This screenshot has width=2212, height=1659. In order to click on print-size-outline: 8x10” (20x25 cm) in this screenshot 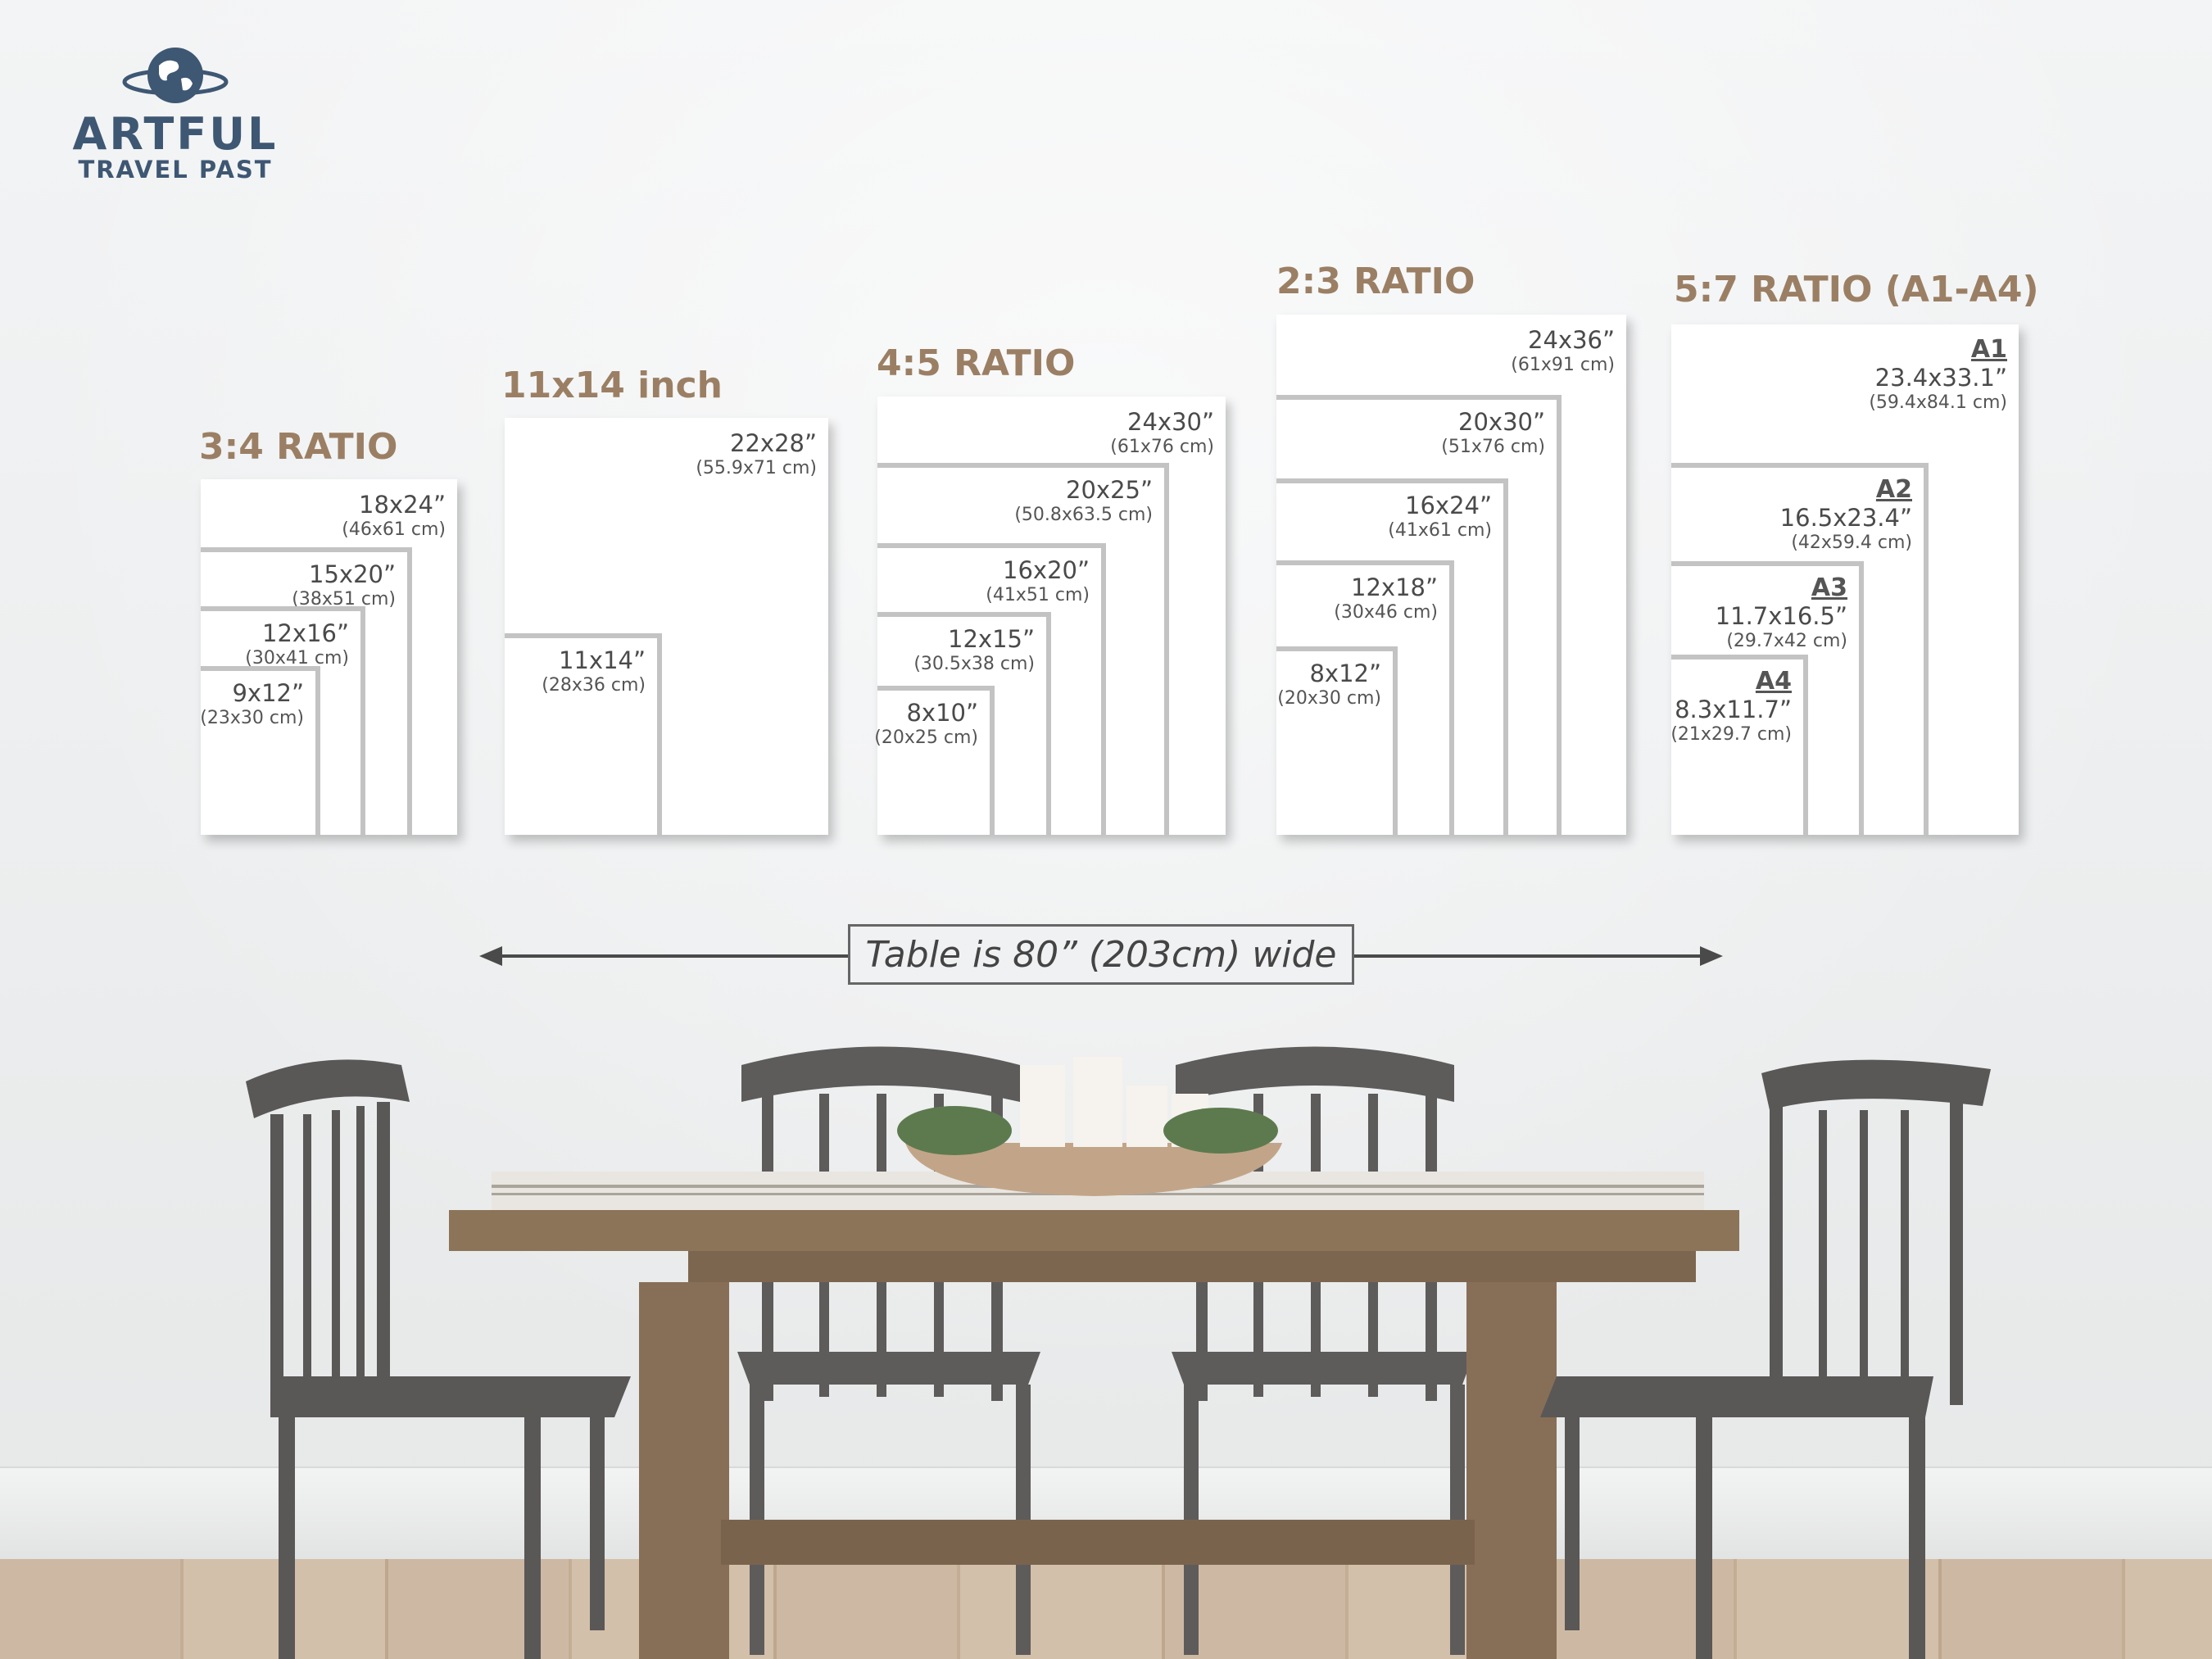, I will do `click(934, 760)`.